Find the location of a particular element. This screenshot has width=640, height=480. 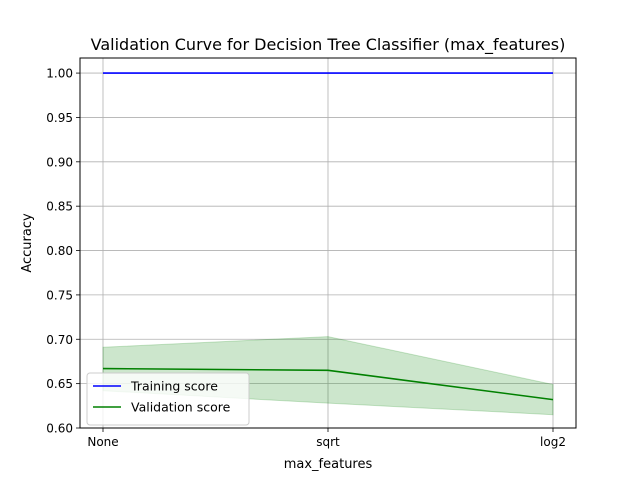

x-axis-label: max_features is located at coordinates (328, 464).